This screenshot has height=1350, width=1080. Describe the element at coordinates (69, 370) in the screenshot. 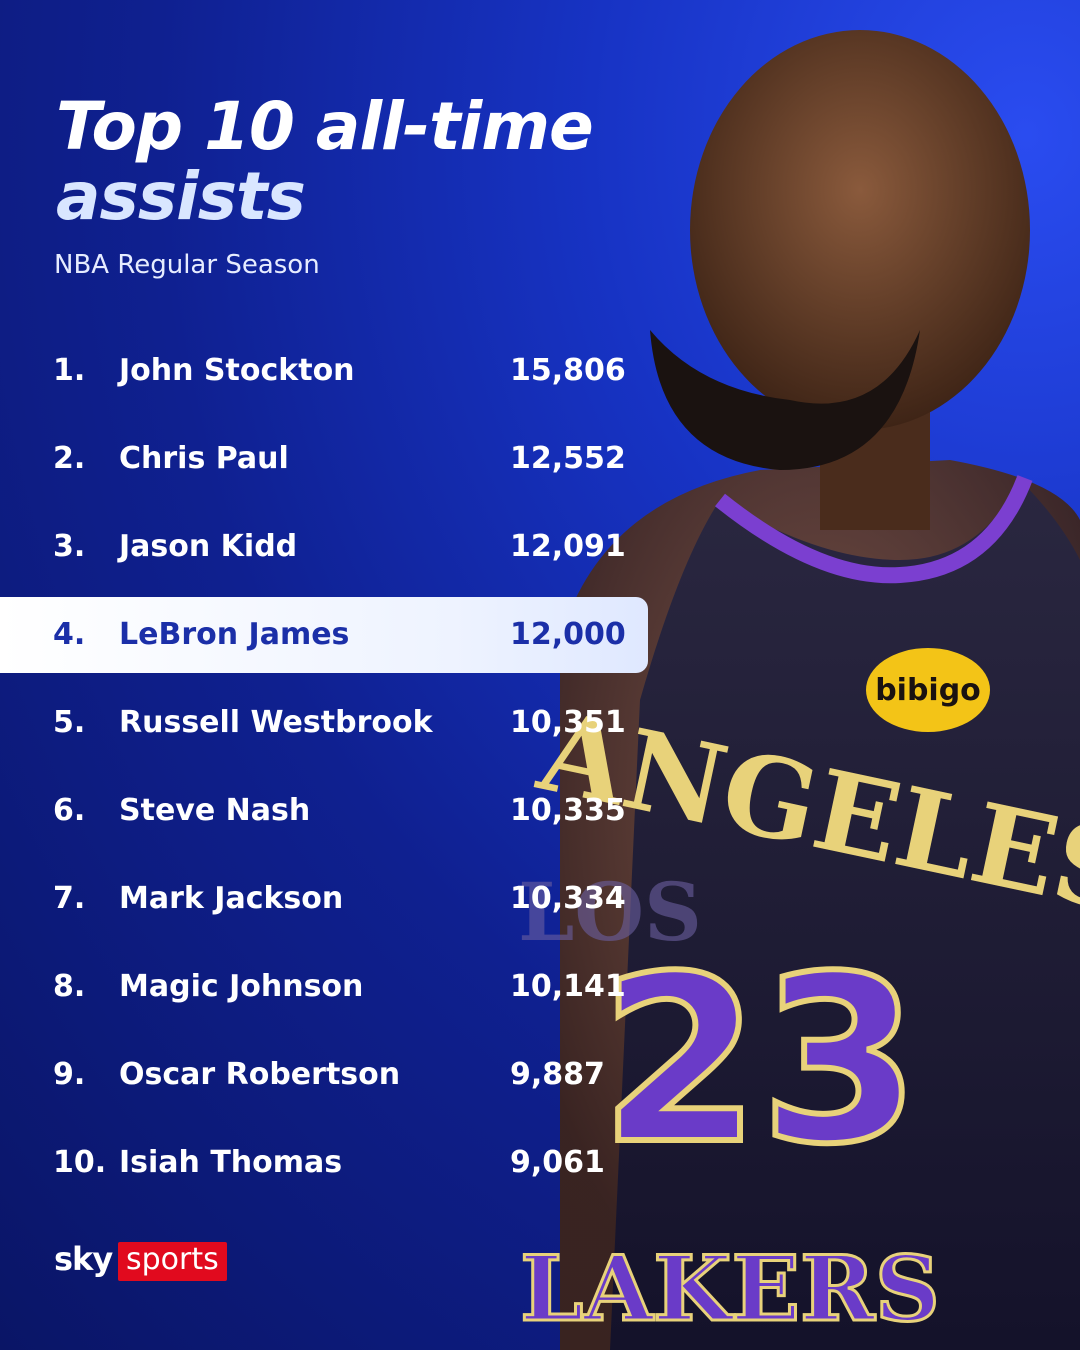

I see `rank: 1.` at that location.